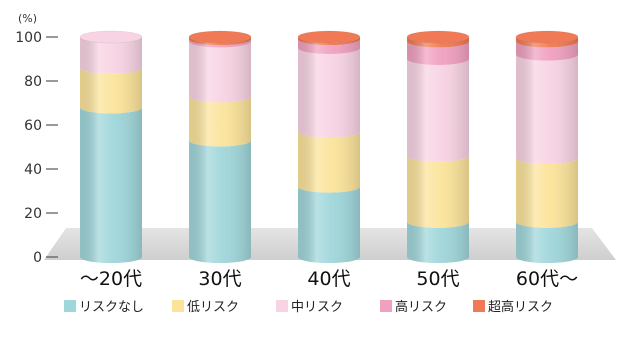 This screenshot has width=620, height=338. What do you see at coordinates (219, 279) in the screenshot?
I see `x-category-label: 30代` at bounding box center [219, 279].